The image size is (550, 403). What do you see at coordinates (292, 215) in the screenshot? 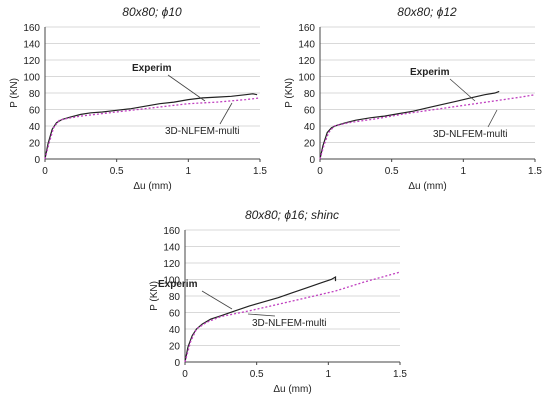
I see `chart-title: 80x80; ϕ16; shinc` at bounding box center [292, 215].